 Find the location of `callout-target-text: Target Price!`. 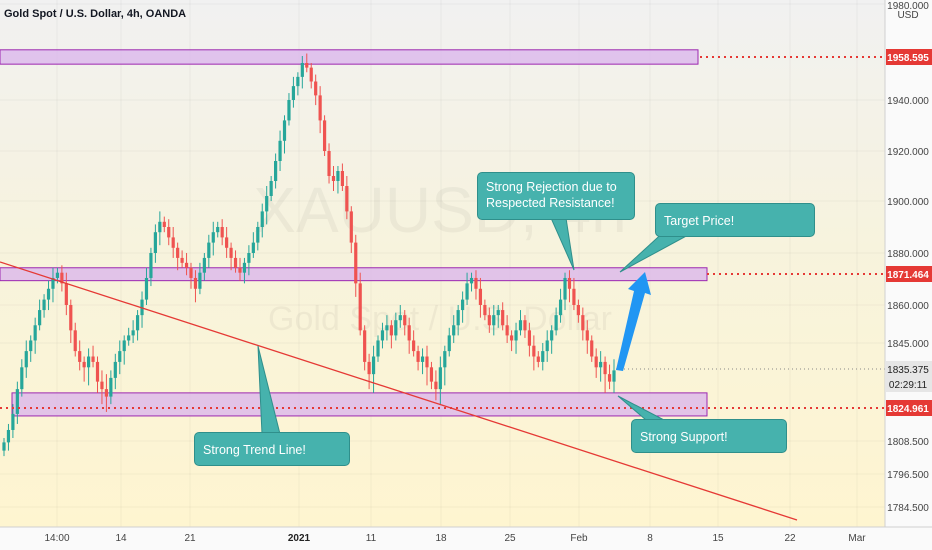

callout-target-text: Target Price! is located at coordinates (699, 221).